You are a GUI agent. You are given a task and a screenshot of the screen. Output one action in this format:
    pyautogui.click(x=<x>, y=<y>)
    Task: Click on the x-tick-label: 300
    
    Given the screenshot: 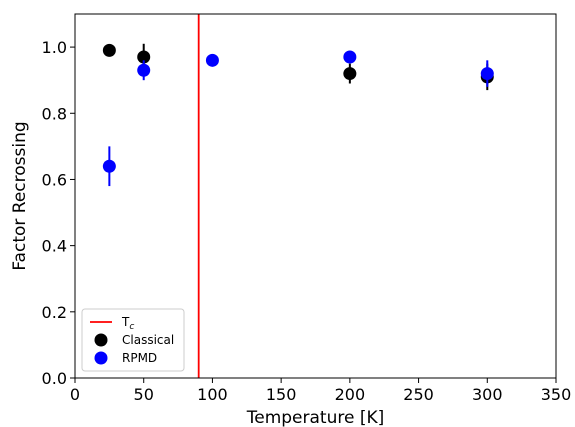 What is the action you would take?
    pyautogui.click(x=487, y=394)
    